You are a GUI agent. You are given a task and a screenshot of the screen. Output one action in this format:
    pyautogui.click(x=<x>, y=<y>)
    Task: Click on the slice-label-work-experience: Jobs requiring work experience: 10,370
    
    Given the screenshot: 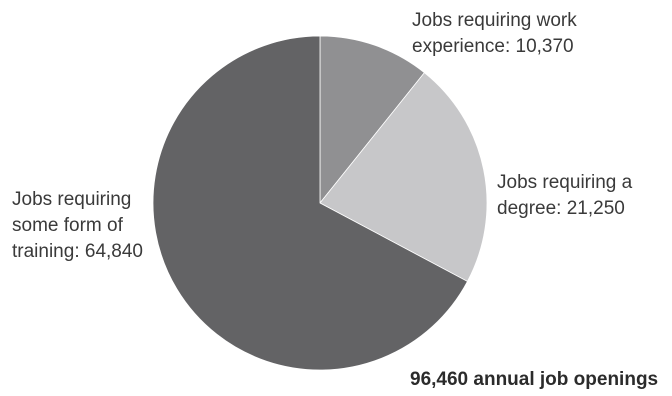 What is the action you would take?
    pyautogui.click(x=494, y=34)
    